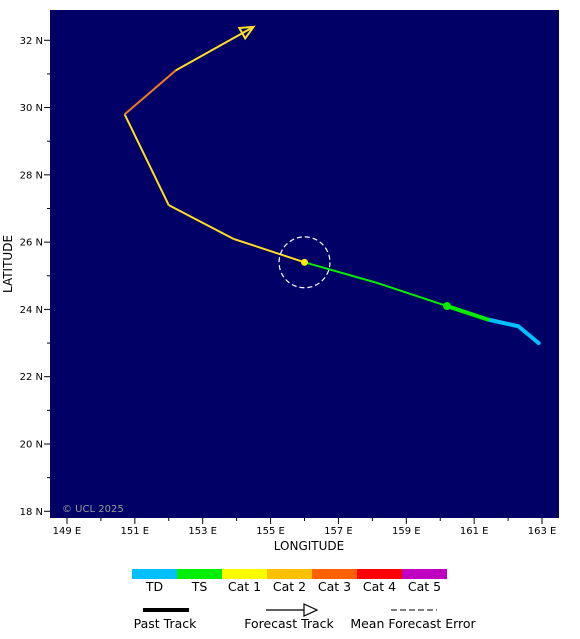 This screenshot has height=639, width=580. What do you see at coordinates (244, 586) in the screenshot?
I see `category-label: Cat 1` at bounding box center [244, 586].